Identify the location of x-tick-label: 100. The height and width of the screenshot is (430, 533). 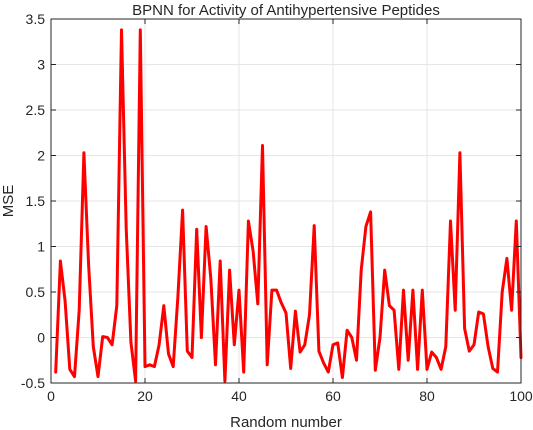
(521, 396).